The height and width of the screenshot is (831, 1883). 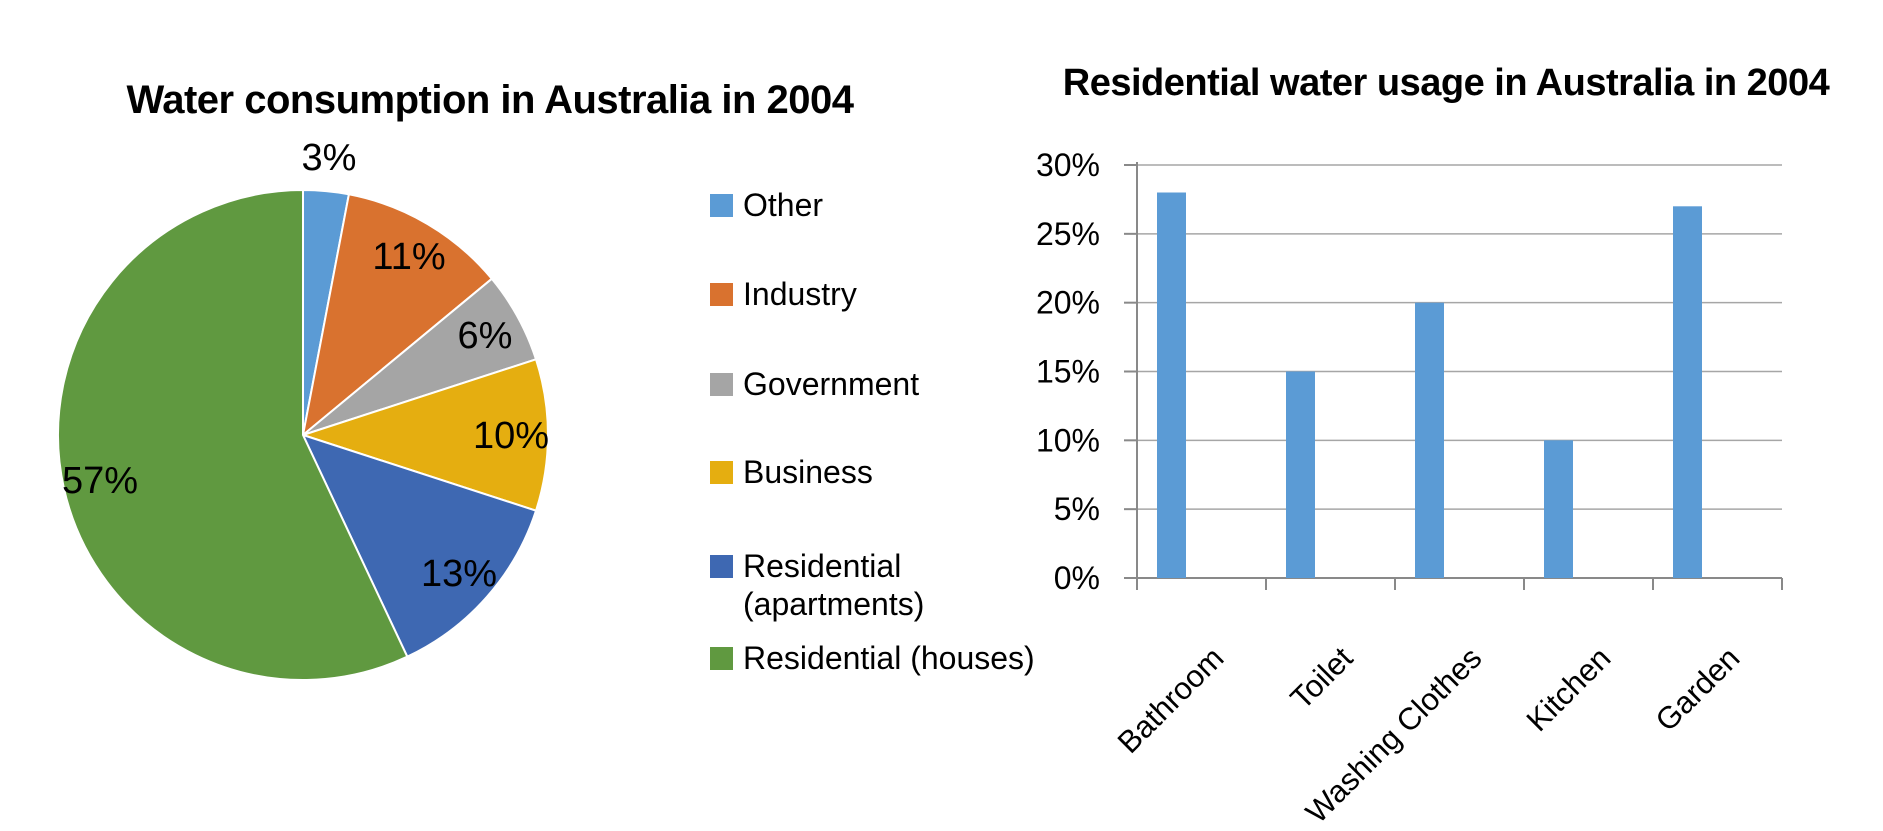 What do you see at coordinates (721, 294) in the screenshot?
I see `legend-swatch-industry` at bounding box center [721, 294].